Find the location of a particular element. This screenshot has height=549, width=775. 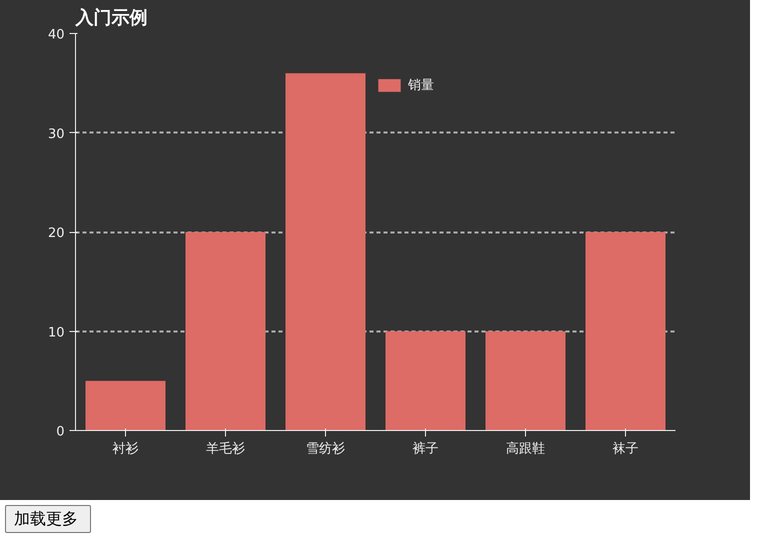

x-tick-label: 袜子 is located at coordinates (625, 449).